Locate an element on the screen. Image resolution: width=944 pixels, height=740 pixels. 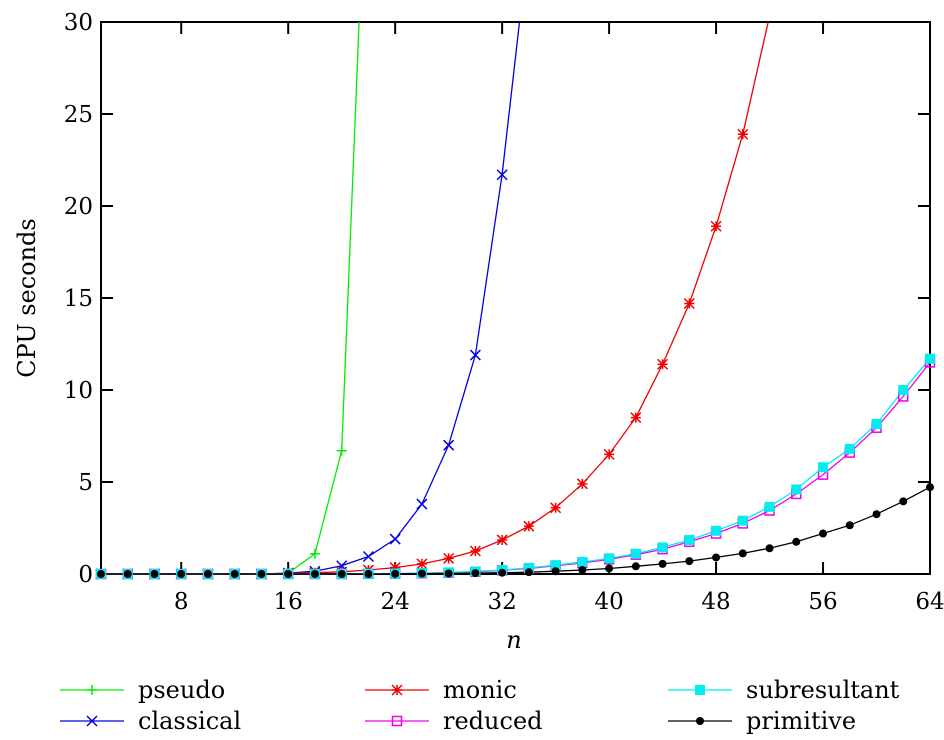
x-tick-label: 40 is located at coordinates (608, 602).